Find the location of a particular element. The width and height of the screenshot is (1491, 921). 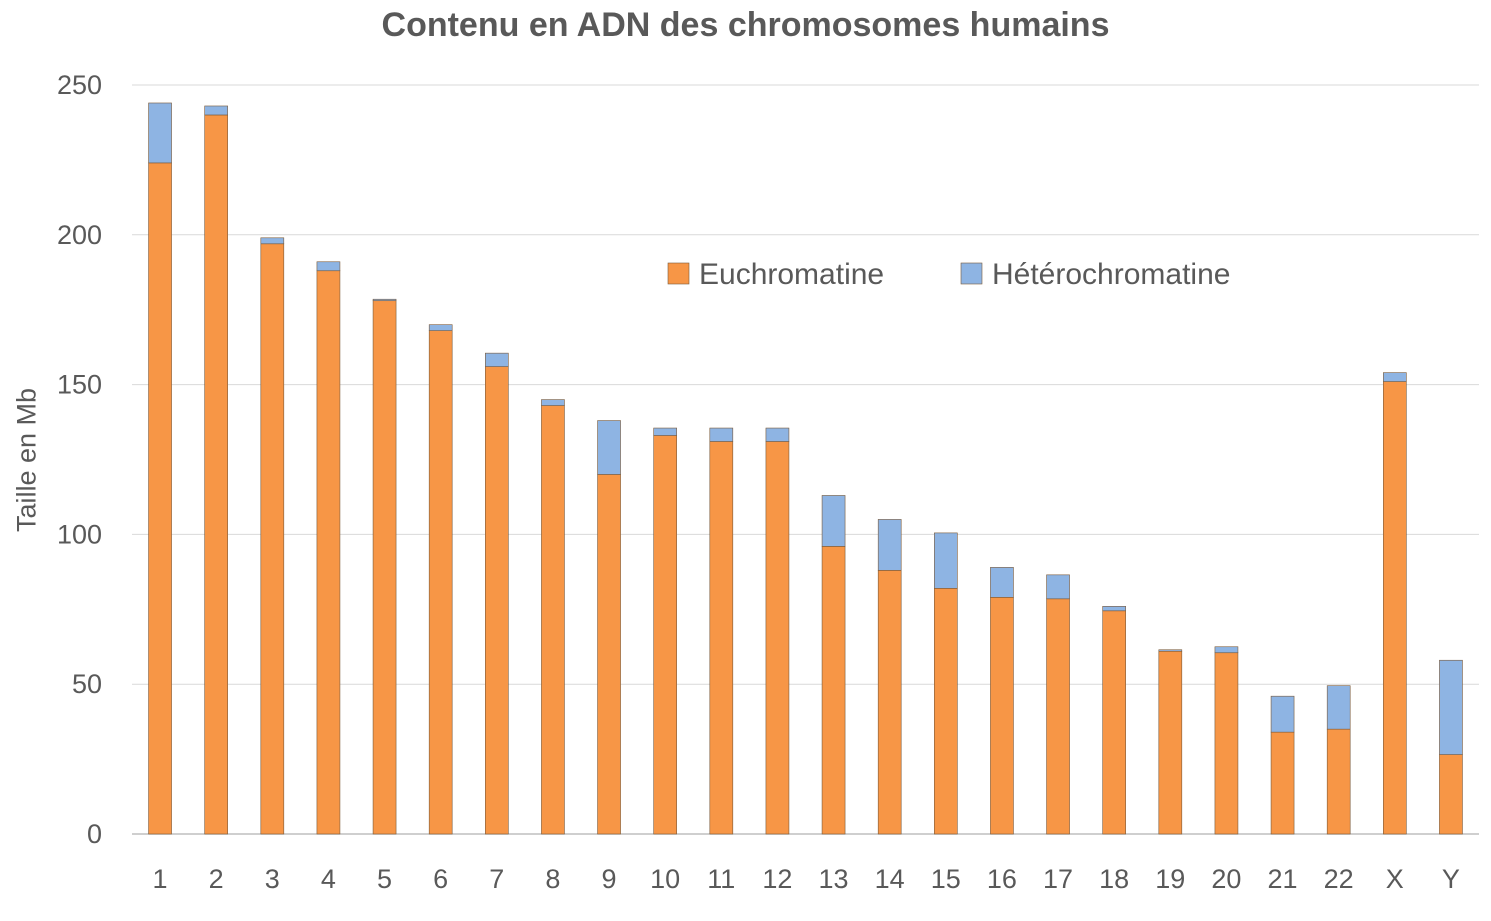

x-tick-labels: 1 2 3 4 5 6 7 8 9 10 11 12 13 14 15 16 17 18 19 20 21 22 X Y is located at coordinates (806, 879).